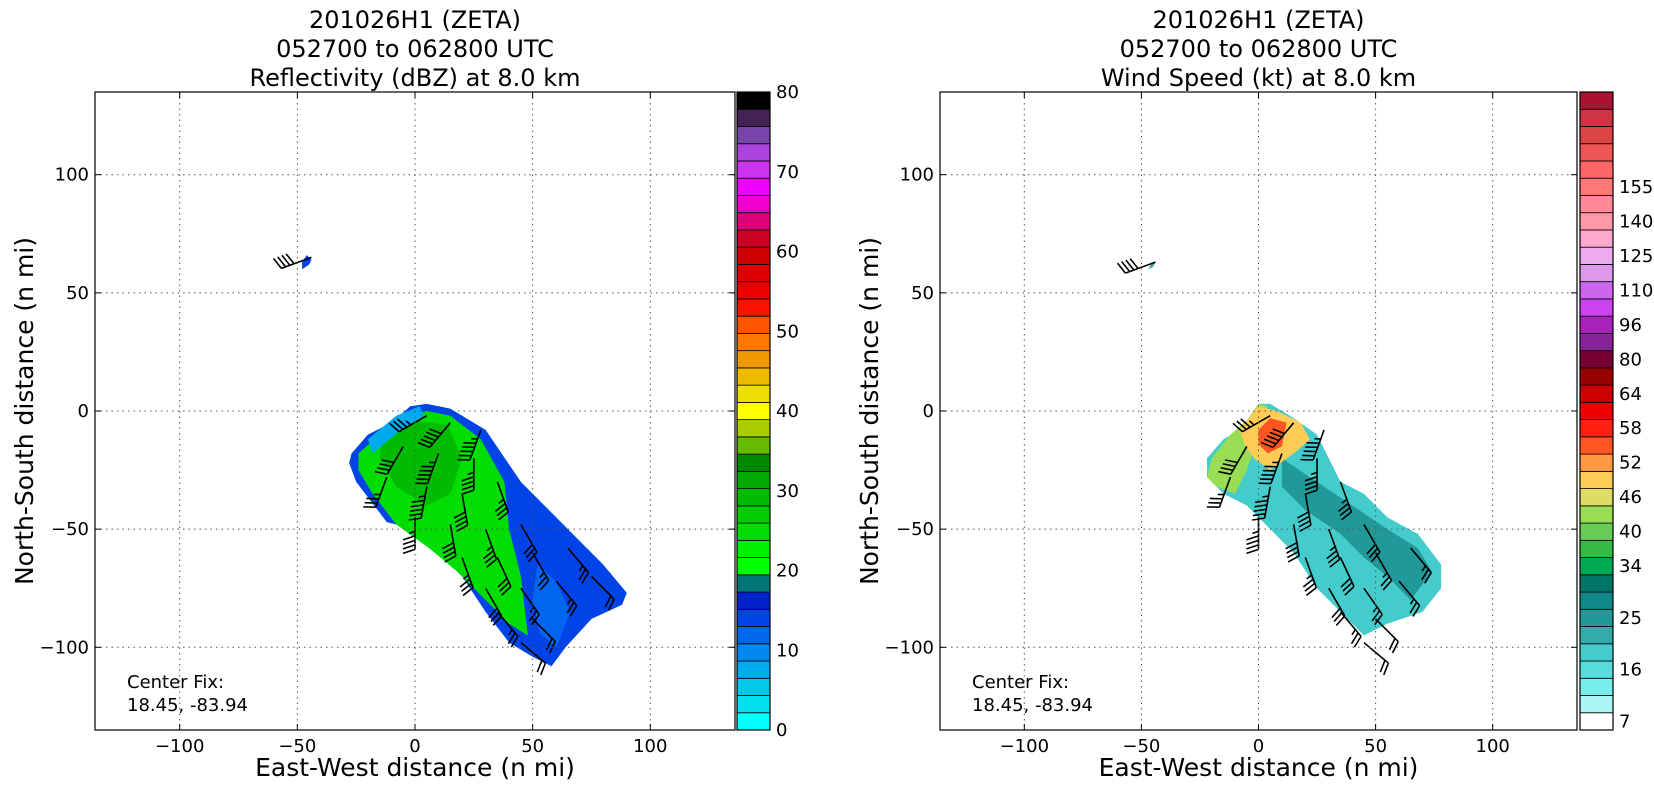 This screenshot has height=791, width=1654. Describe the element at coordinates (1259, 49) in the screenshot. I see `chart-title-line-2: 052700 to 062800 UTC` at that location.